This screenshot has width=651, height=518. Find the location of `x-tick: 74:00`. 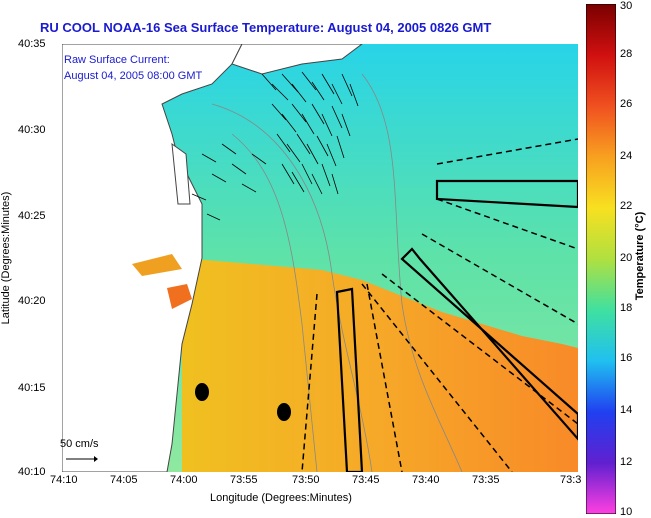

x-tick: 74:00 is located at coordinates (184, 480).